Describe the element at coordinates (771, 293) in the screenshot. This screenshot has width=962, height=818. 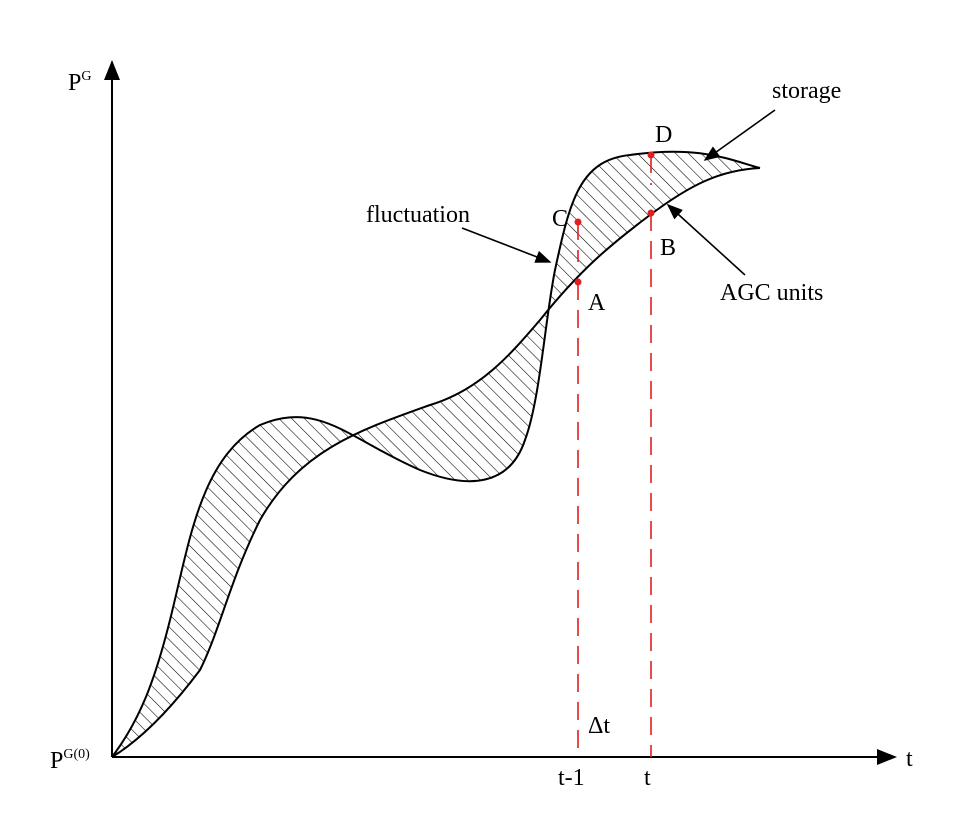
I see `agc-units-label: AGC units` at that location.